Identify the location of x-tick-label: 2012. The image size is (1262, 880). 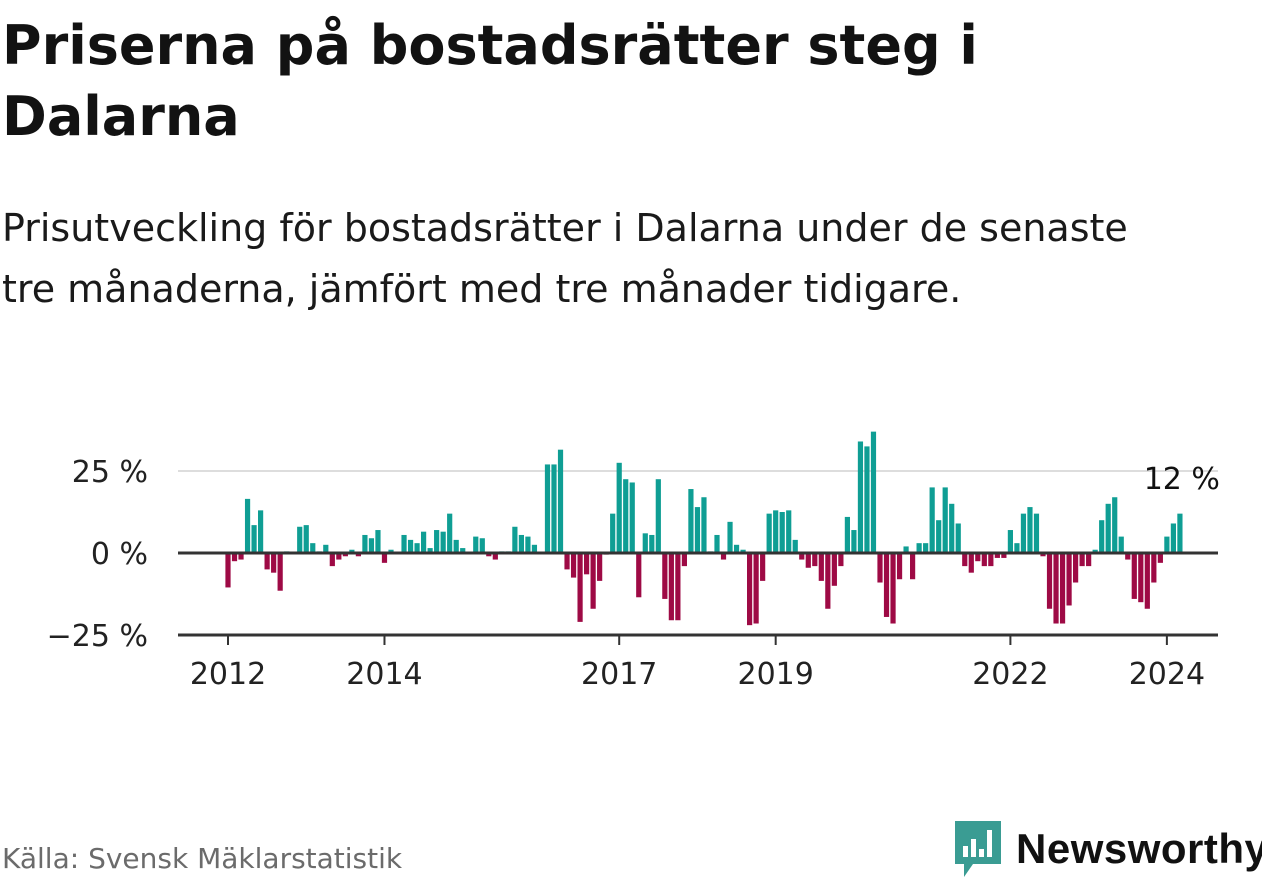
(228, 674).